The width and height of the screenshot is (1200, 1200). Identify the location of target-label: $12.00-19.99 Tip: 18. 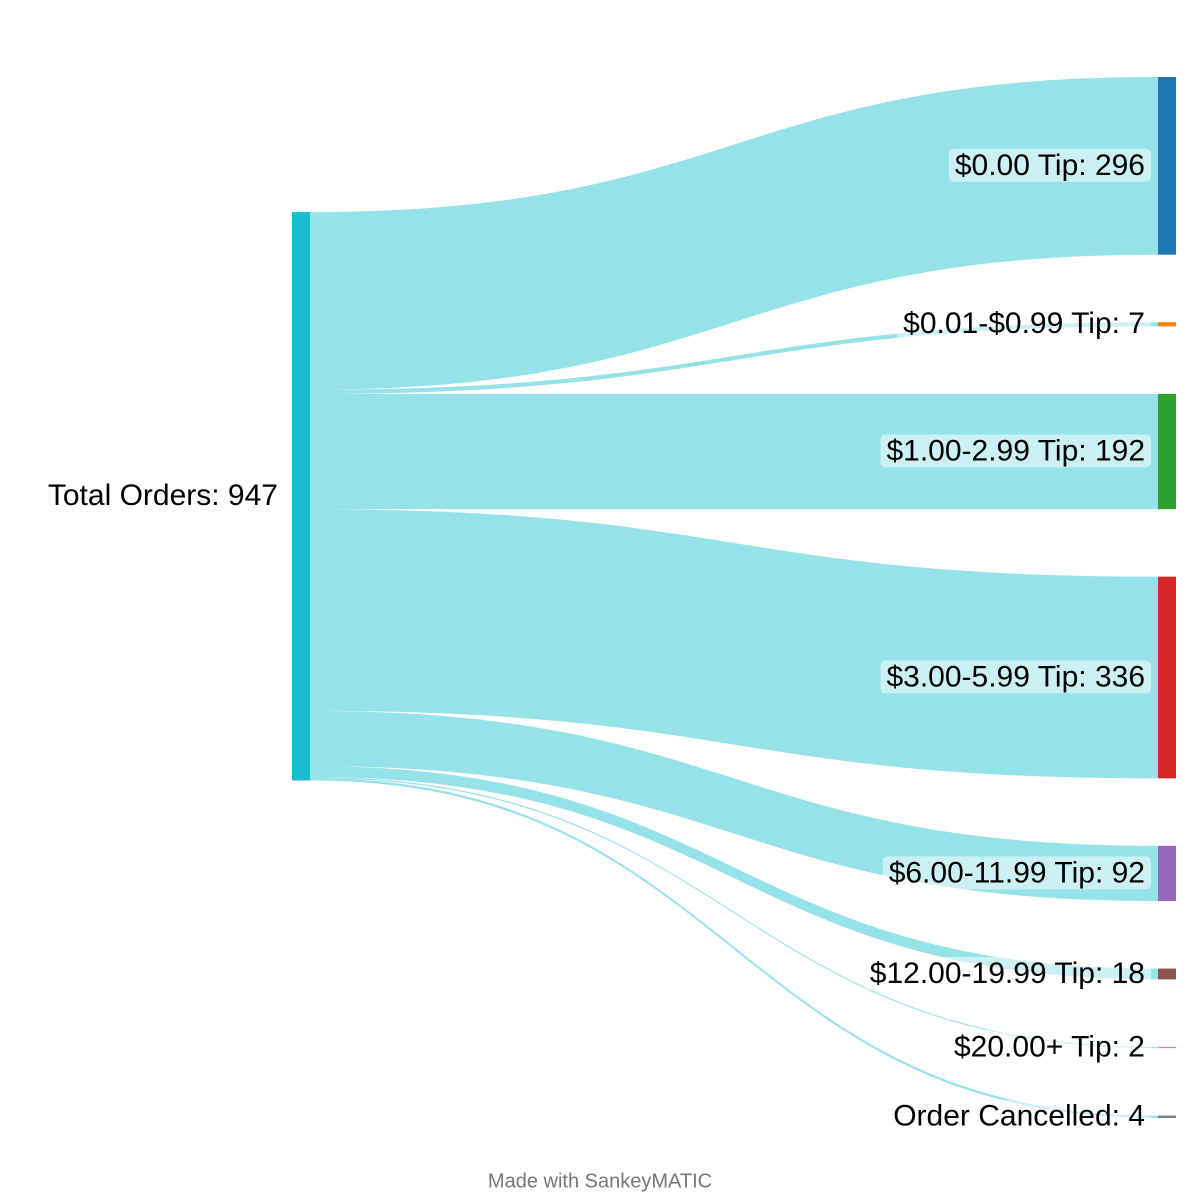
(1007, 973).